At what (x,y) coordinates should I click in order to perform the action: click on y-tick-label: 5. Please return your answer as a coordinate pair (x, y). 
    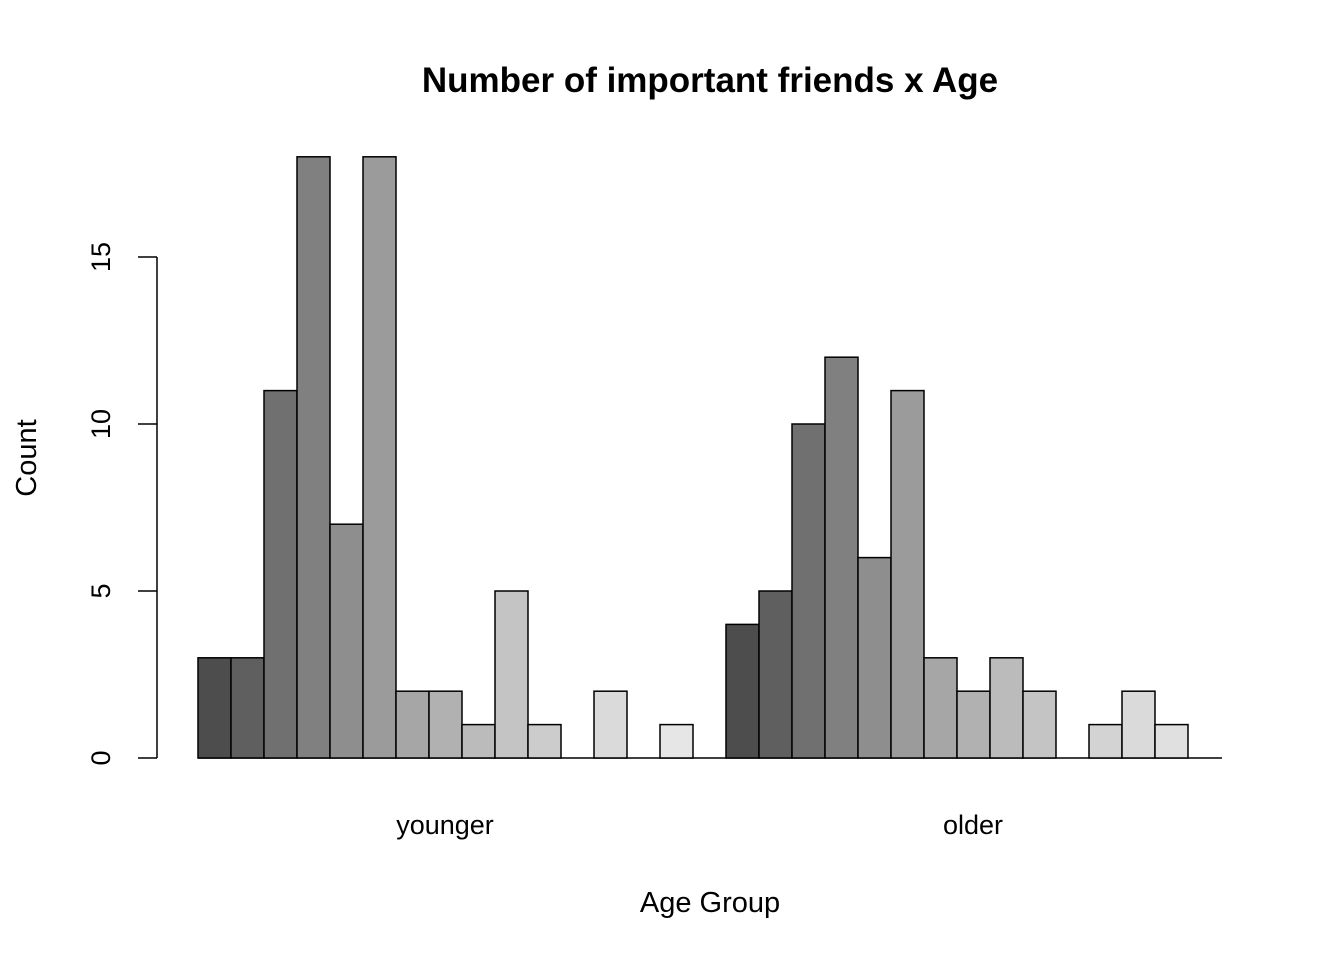
    Looking at the image, I should click on (101, 590).